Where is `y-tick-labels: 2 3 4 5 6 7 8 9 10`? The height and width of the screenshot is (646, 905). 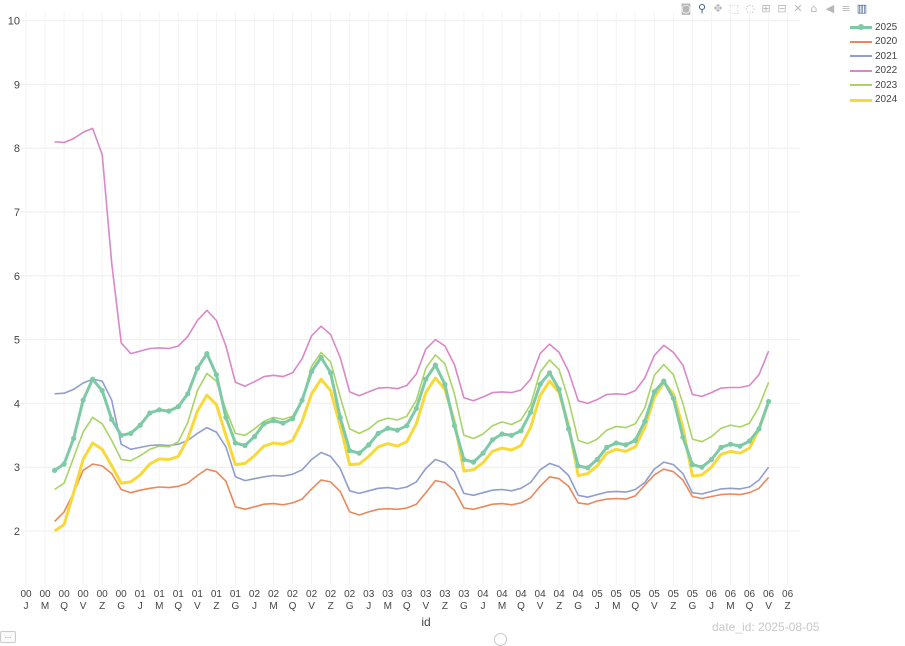
y-tick-labels: 2 3 4 5 6 7 8 9 10 is located at coordinates (14, 277).